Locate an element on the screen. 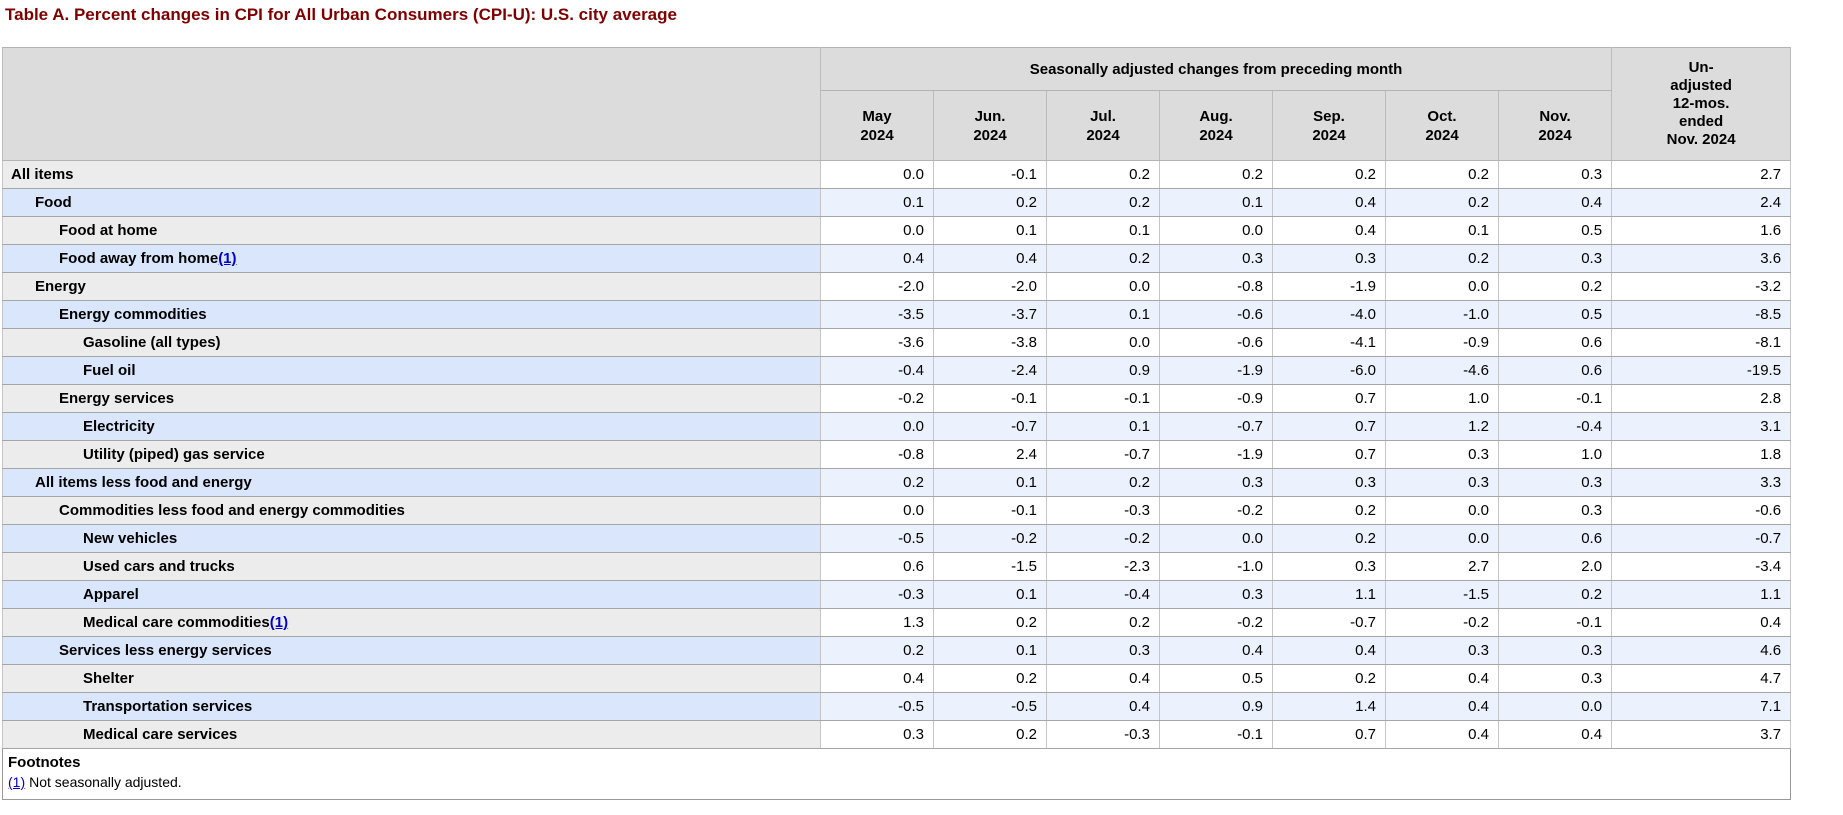 This screenshot has width=1843, height=815. month-value-cell: -0.5 is located at coordinates (990, 706).